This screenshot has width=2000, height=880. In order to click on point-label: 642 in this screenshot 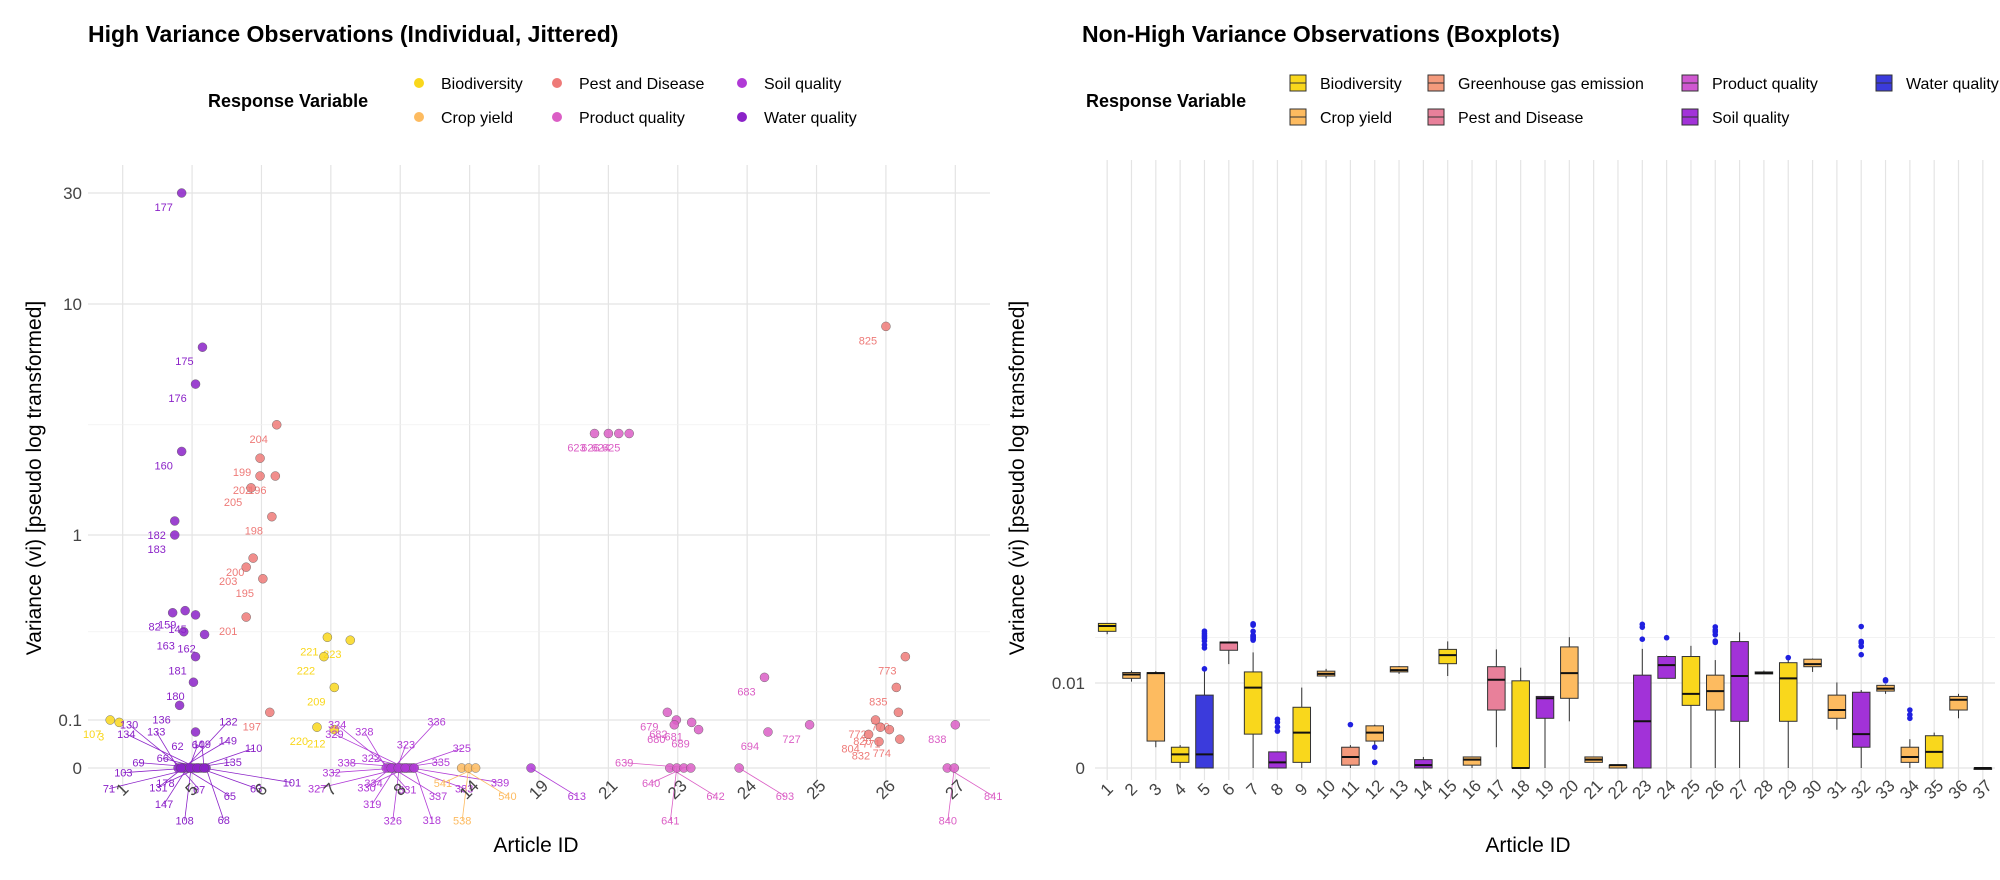, I will do `click(715, 797)`.